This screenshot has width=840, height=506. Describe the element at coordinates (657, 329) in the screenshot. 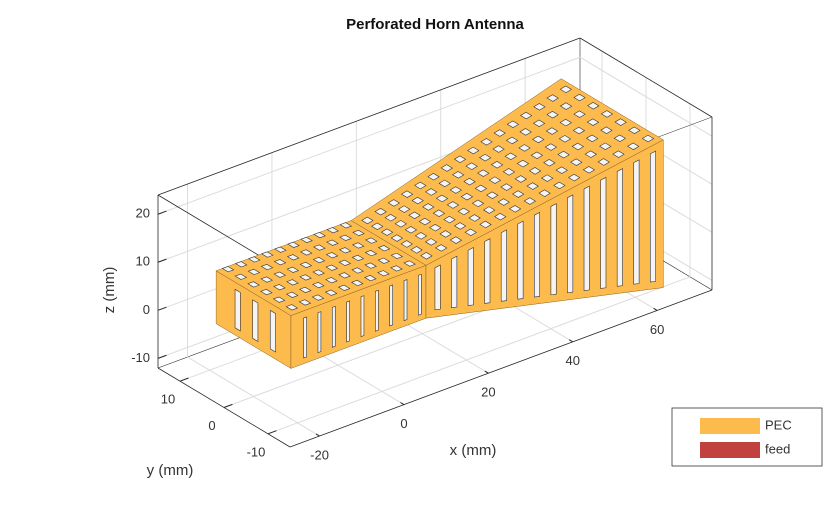

I see `x-tick-label: 60` at that location.